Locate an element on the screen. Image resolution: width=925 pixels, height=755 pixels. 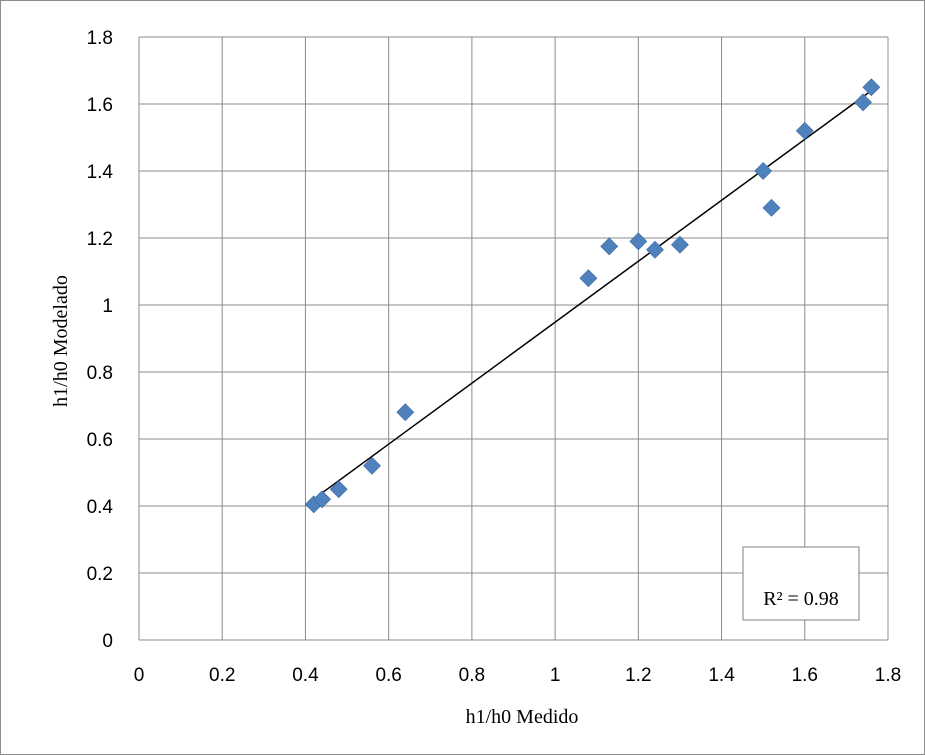
r-squared-label: R² = 0.98 is located at coordinates (801, 583).